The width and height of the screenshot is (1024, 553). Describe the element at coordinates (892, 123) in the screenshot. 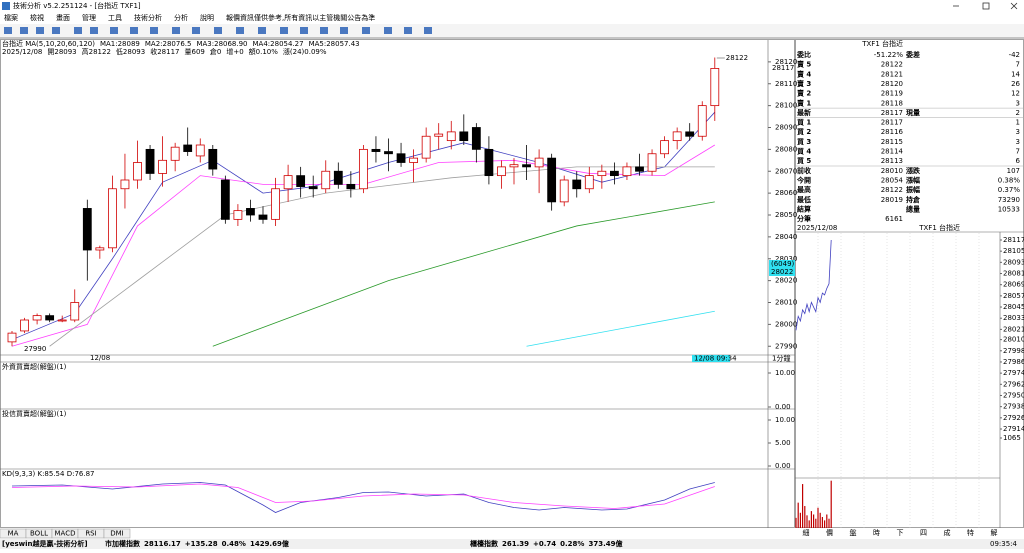

I see `quote-value: 28117` at that location.